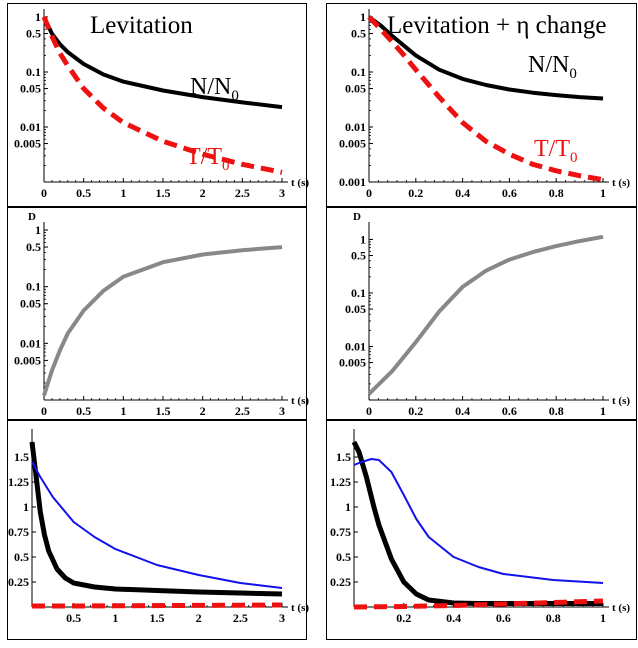 The height and width of the screenshot is (648, 638). I want to click on y-tick-label: 0.001, so click(352, 182).